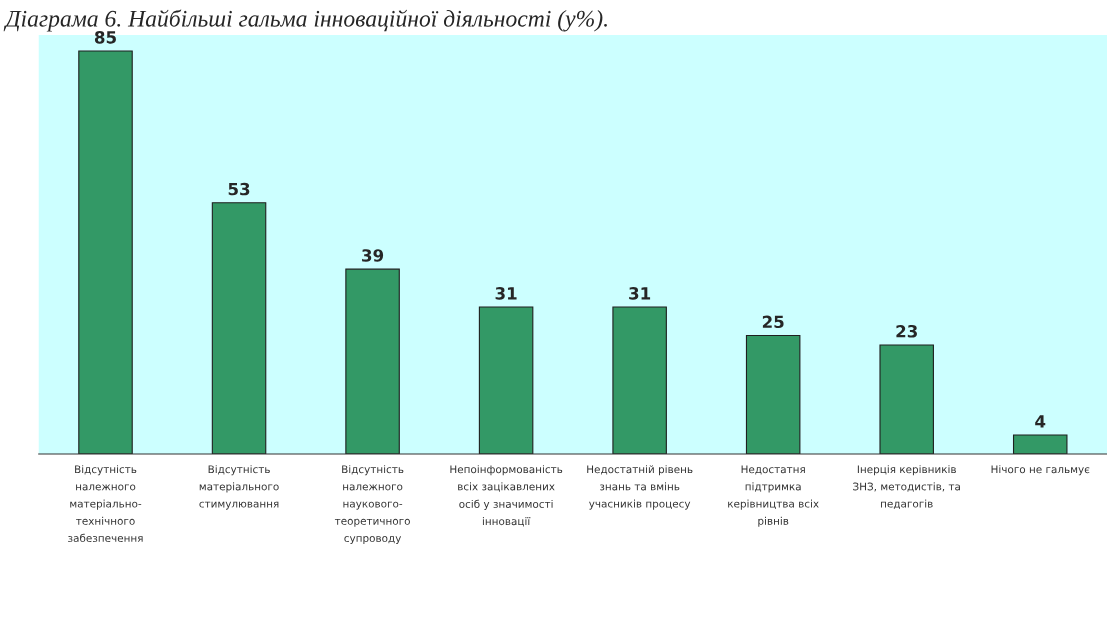 This screenshot has width=1107, height=635. Describe the element at coordinates (640, 487) in the screenshot. I see `x-tick-label: Недостатній рівень знань та вмінь учасників процесу` at that location.